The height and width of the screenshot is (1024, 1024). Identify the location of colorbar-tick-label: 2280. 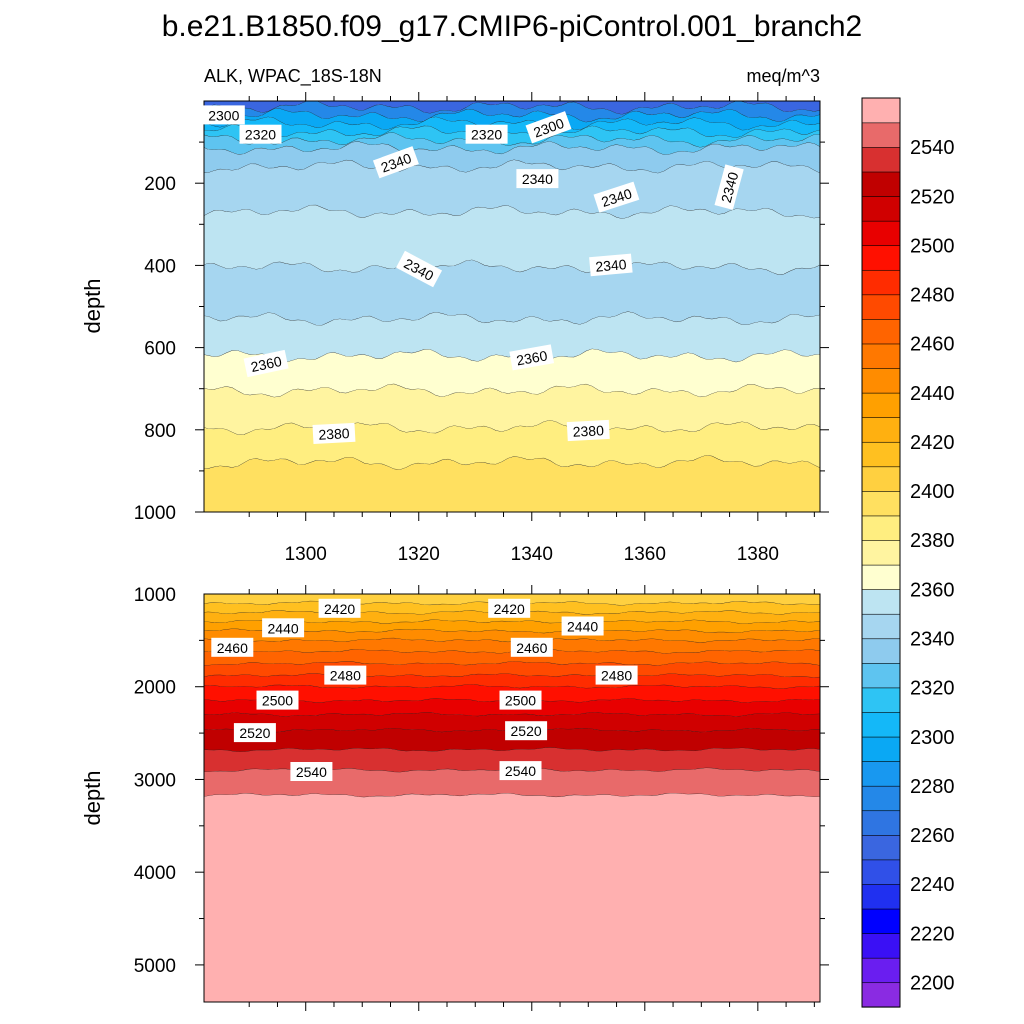
(932, 787).